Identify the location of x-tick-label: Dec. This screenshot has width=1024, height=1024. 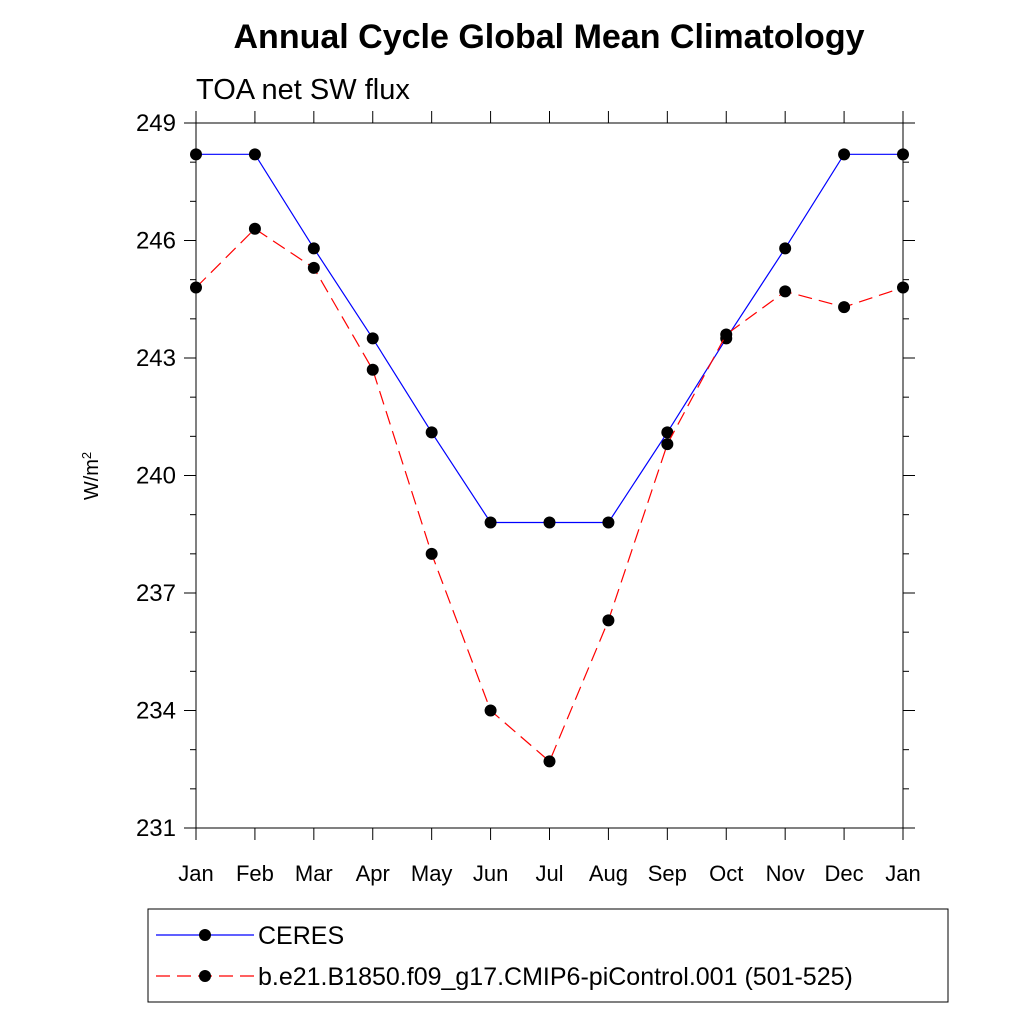
(844, 873).